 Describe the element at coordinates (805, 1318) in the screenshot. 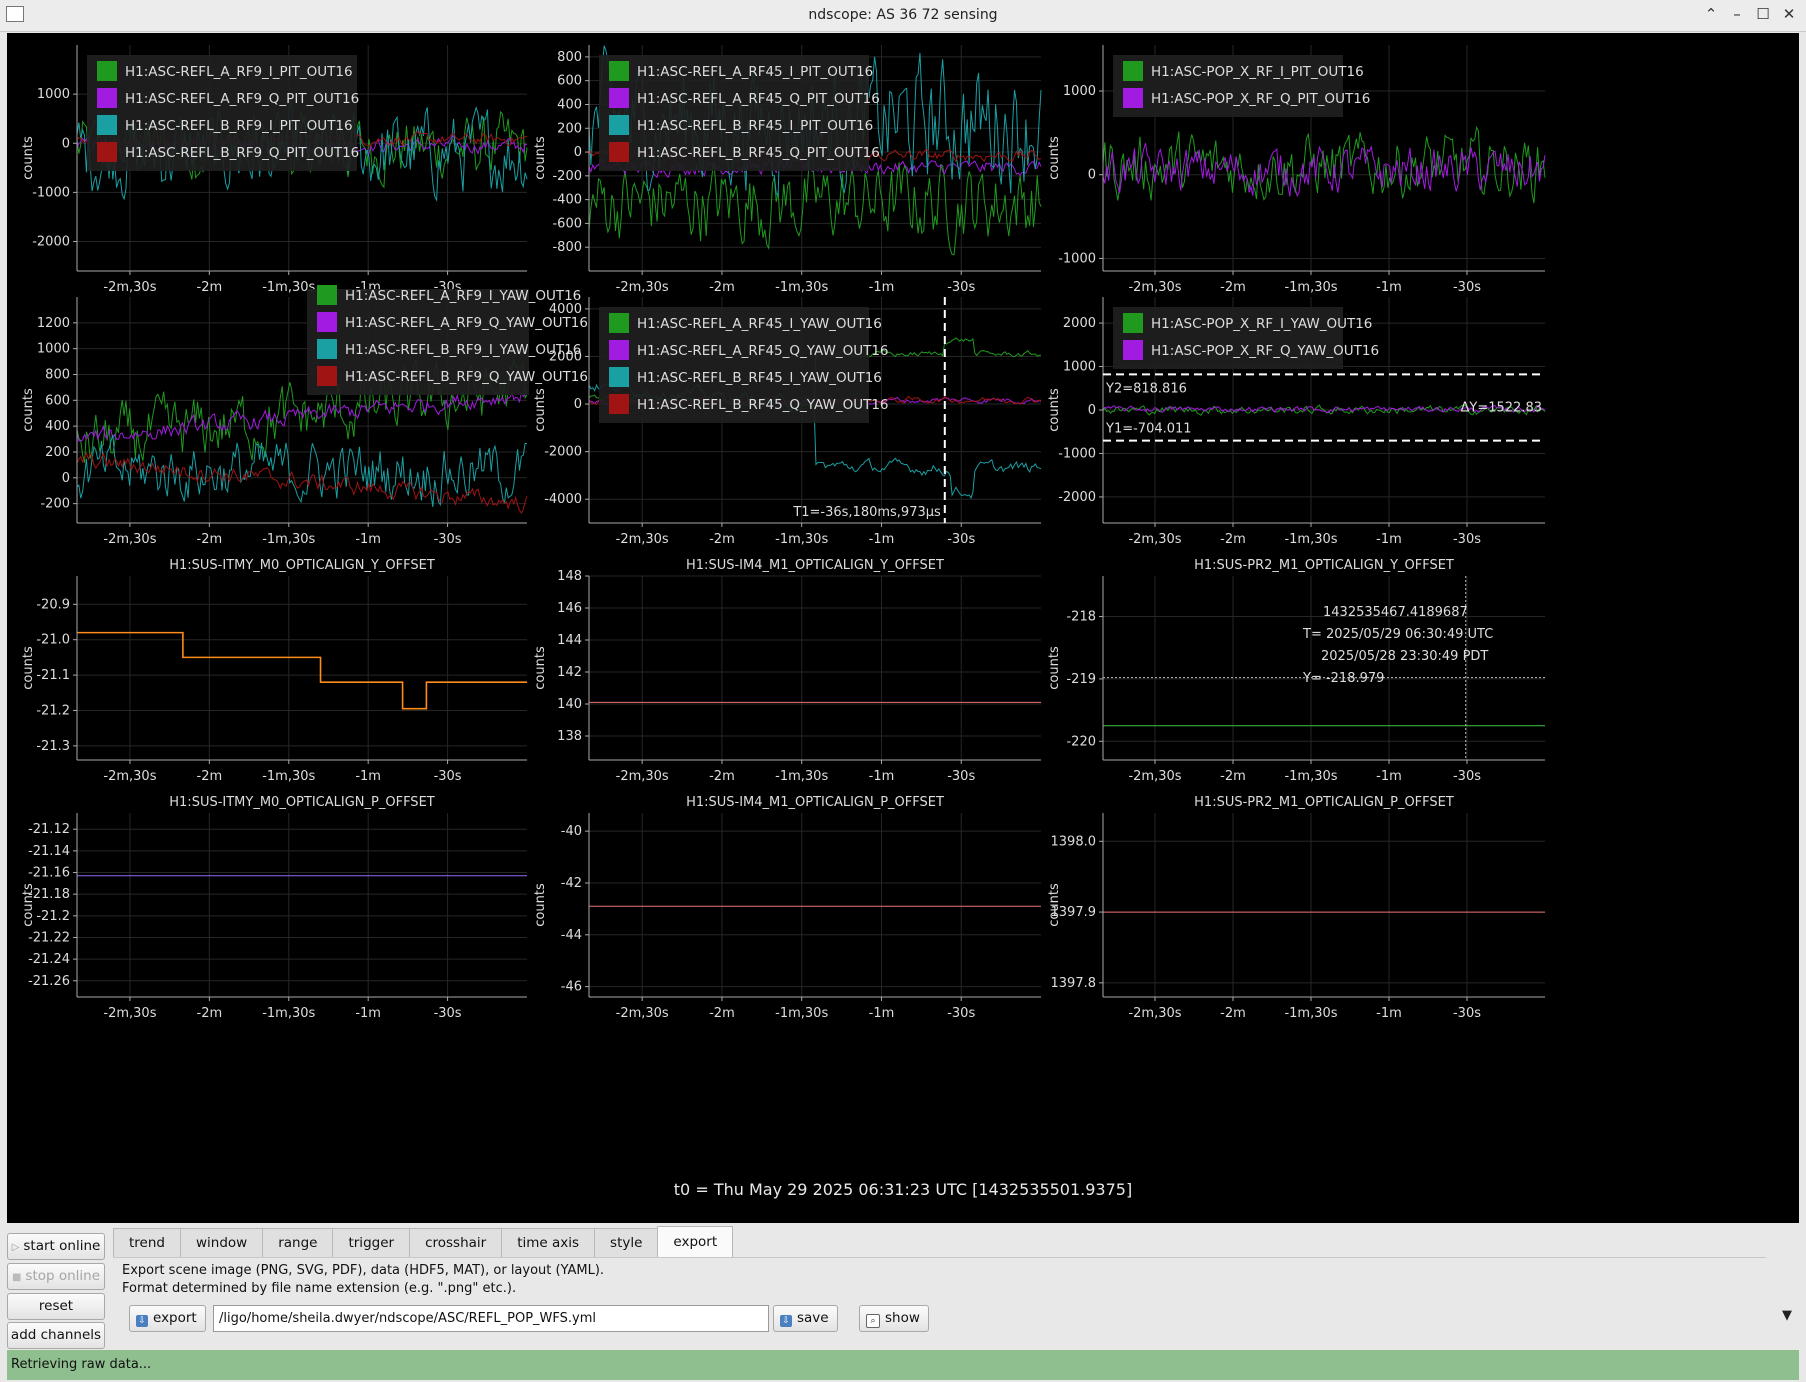

I see `save-button: ⇩ save` at that location.